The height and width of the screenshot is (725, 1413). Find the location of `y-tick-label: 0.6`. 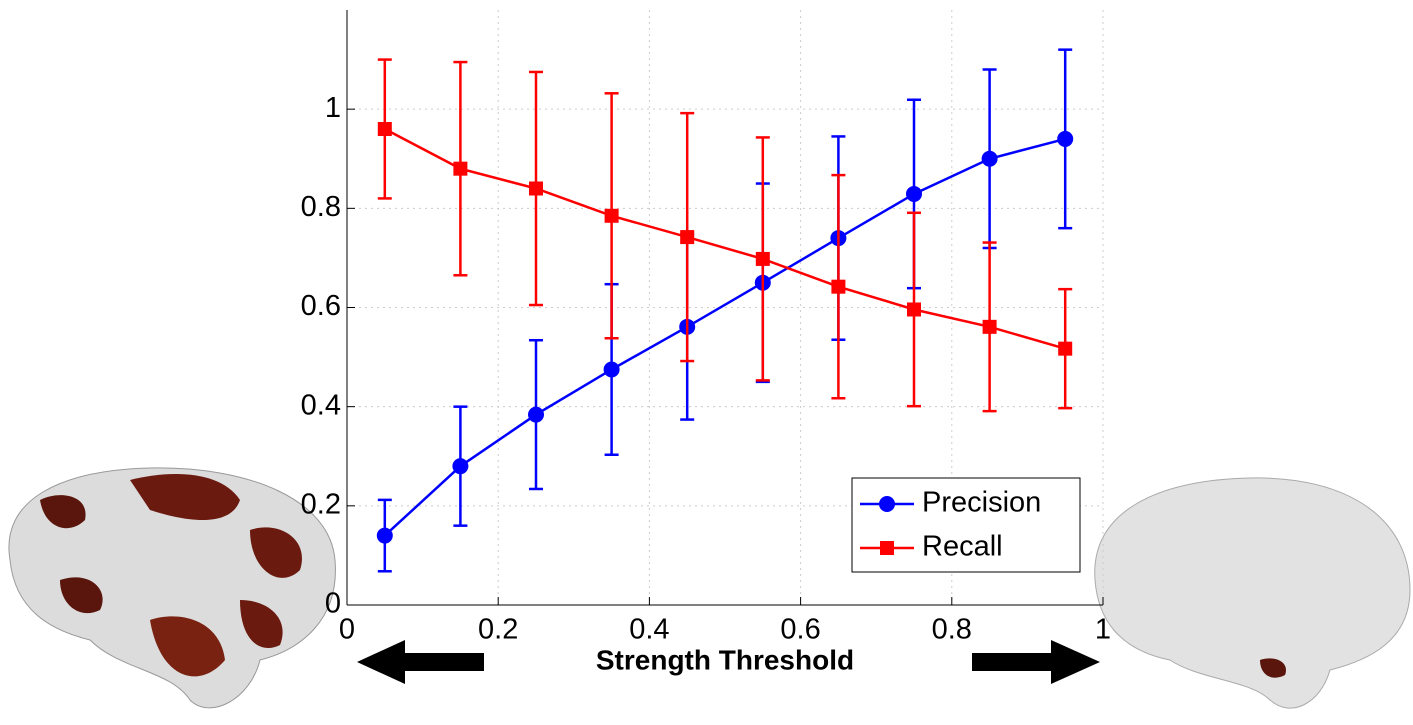

y-tick-label: 0.6 is located at coordinates (321, 306).